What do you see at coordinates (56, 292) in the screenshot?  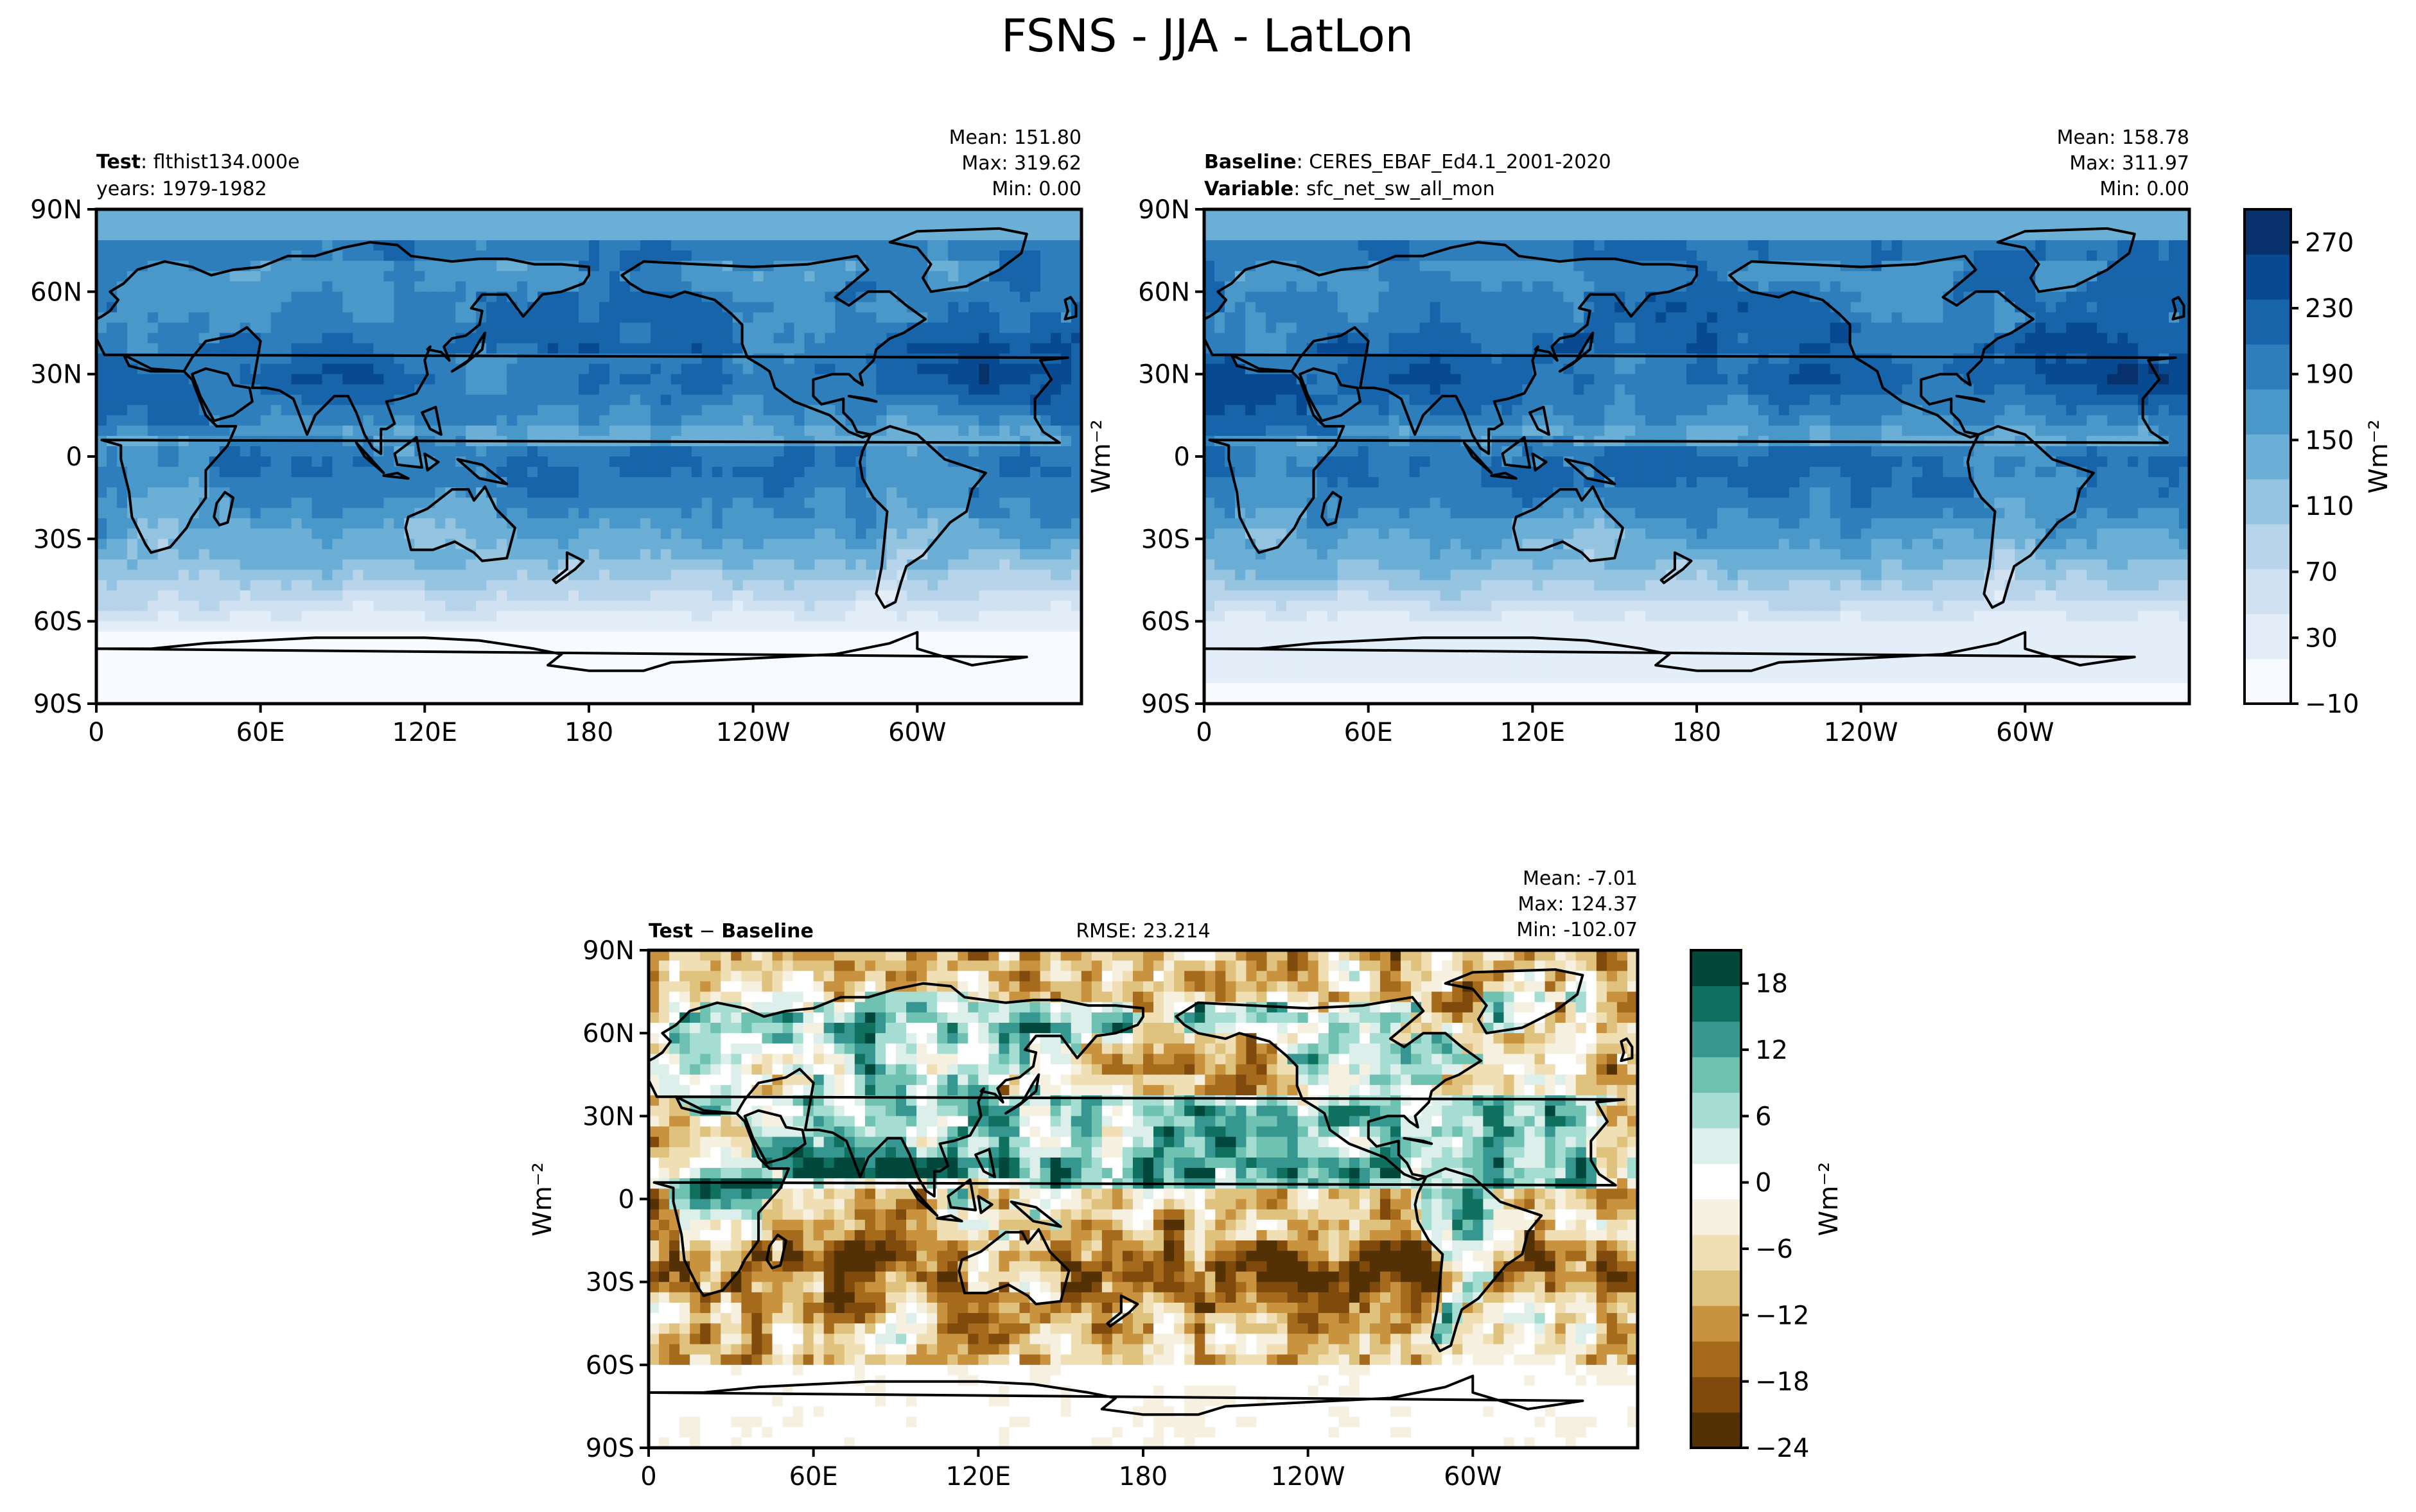 I see `y-tick-label: 60N` at bounding box center [56, 292].